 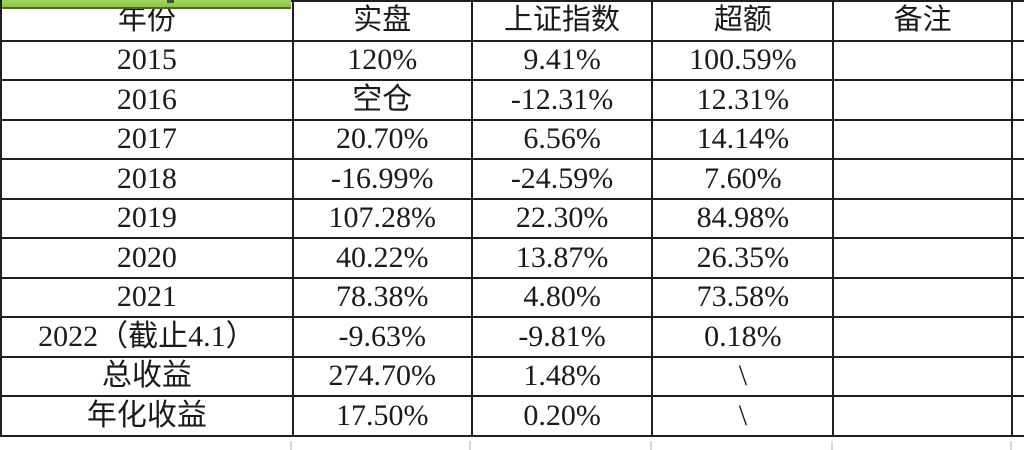 I want to click on cell-year: 2020, so click(x=147, y=258).